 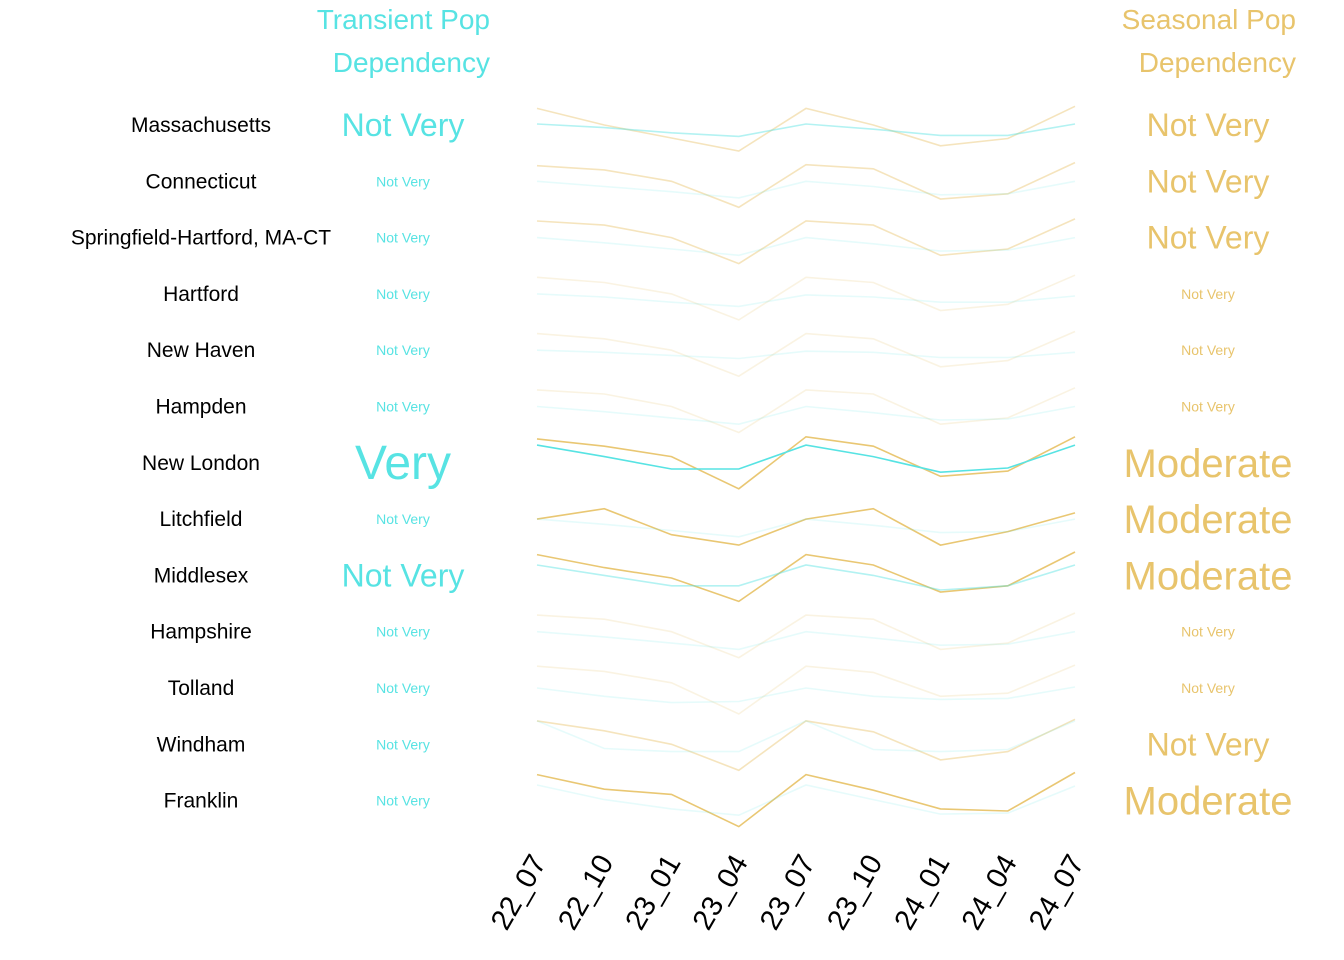 I want to click on x-tick-label: 23_04, so click(x=721, y=893).